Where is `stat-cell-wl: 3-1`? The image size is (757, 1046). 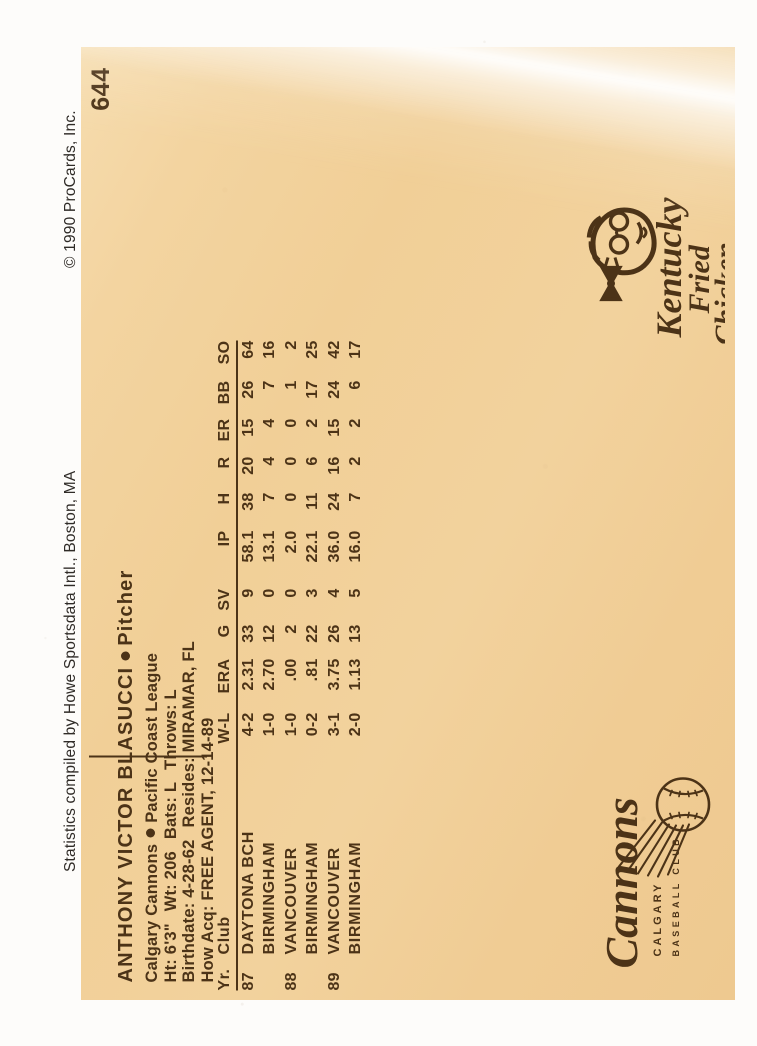
stat-cell-wl: 3-1 is located at coordinates (334, 724).